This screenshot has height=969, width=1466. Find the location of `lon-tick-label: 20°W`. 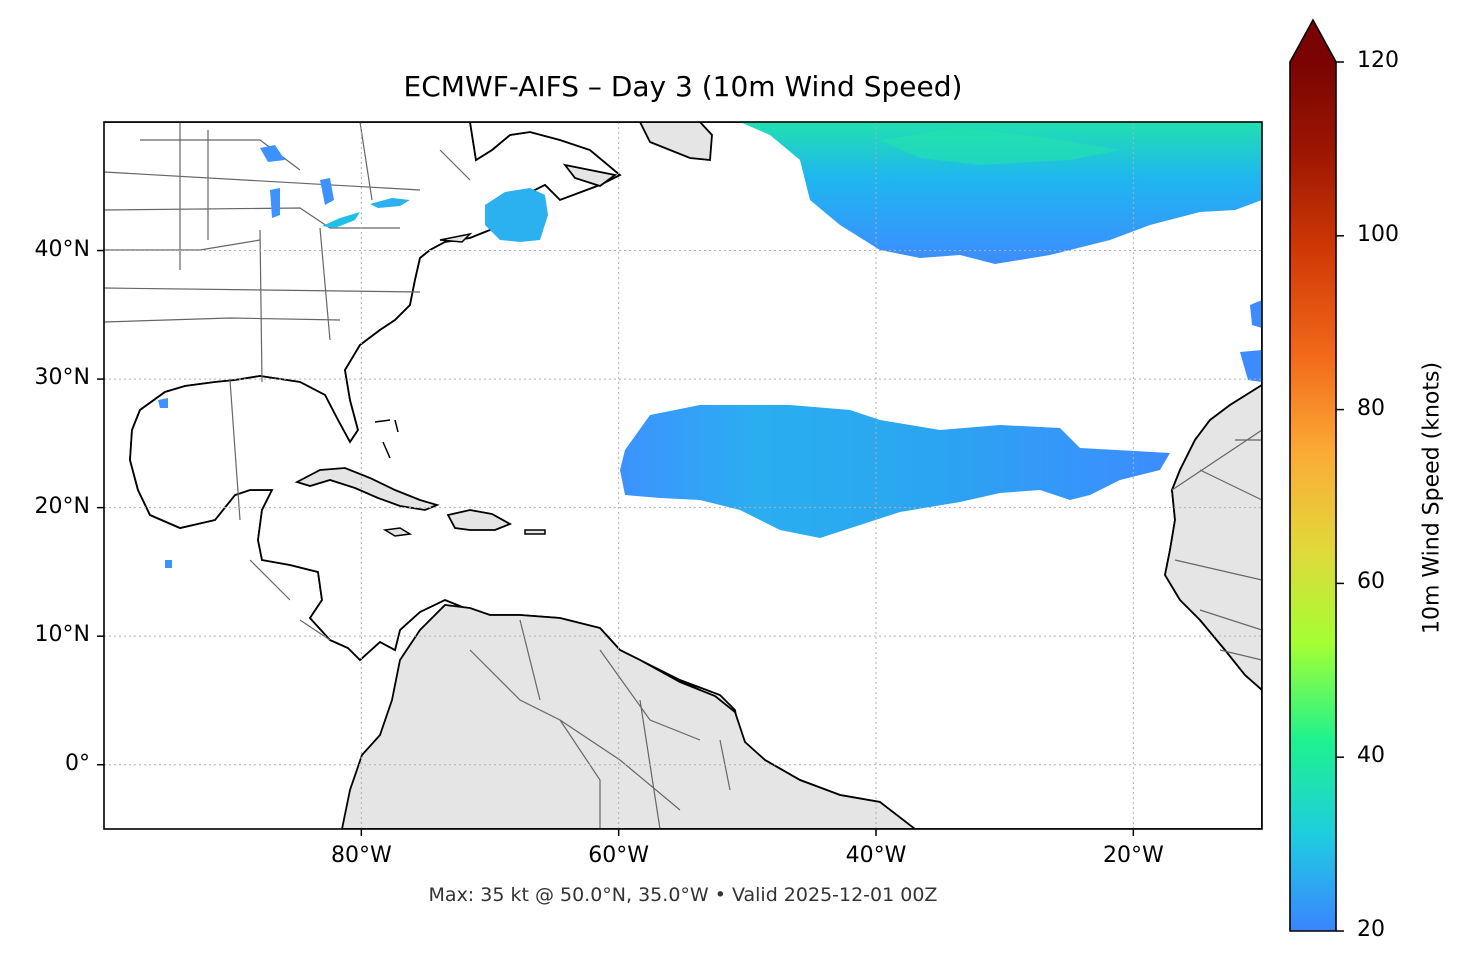

lon-tick-label: 20°W is located at coordinates (1133, 855).